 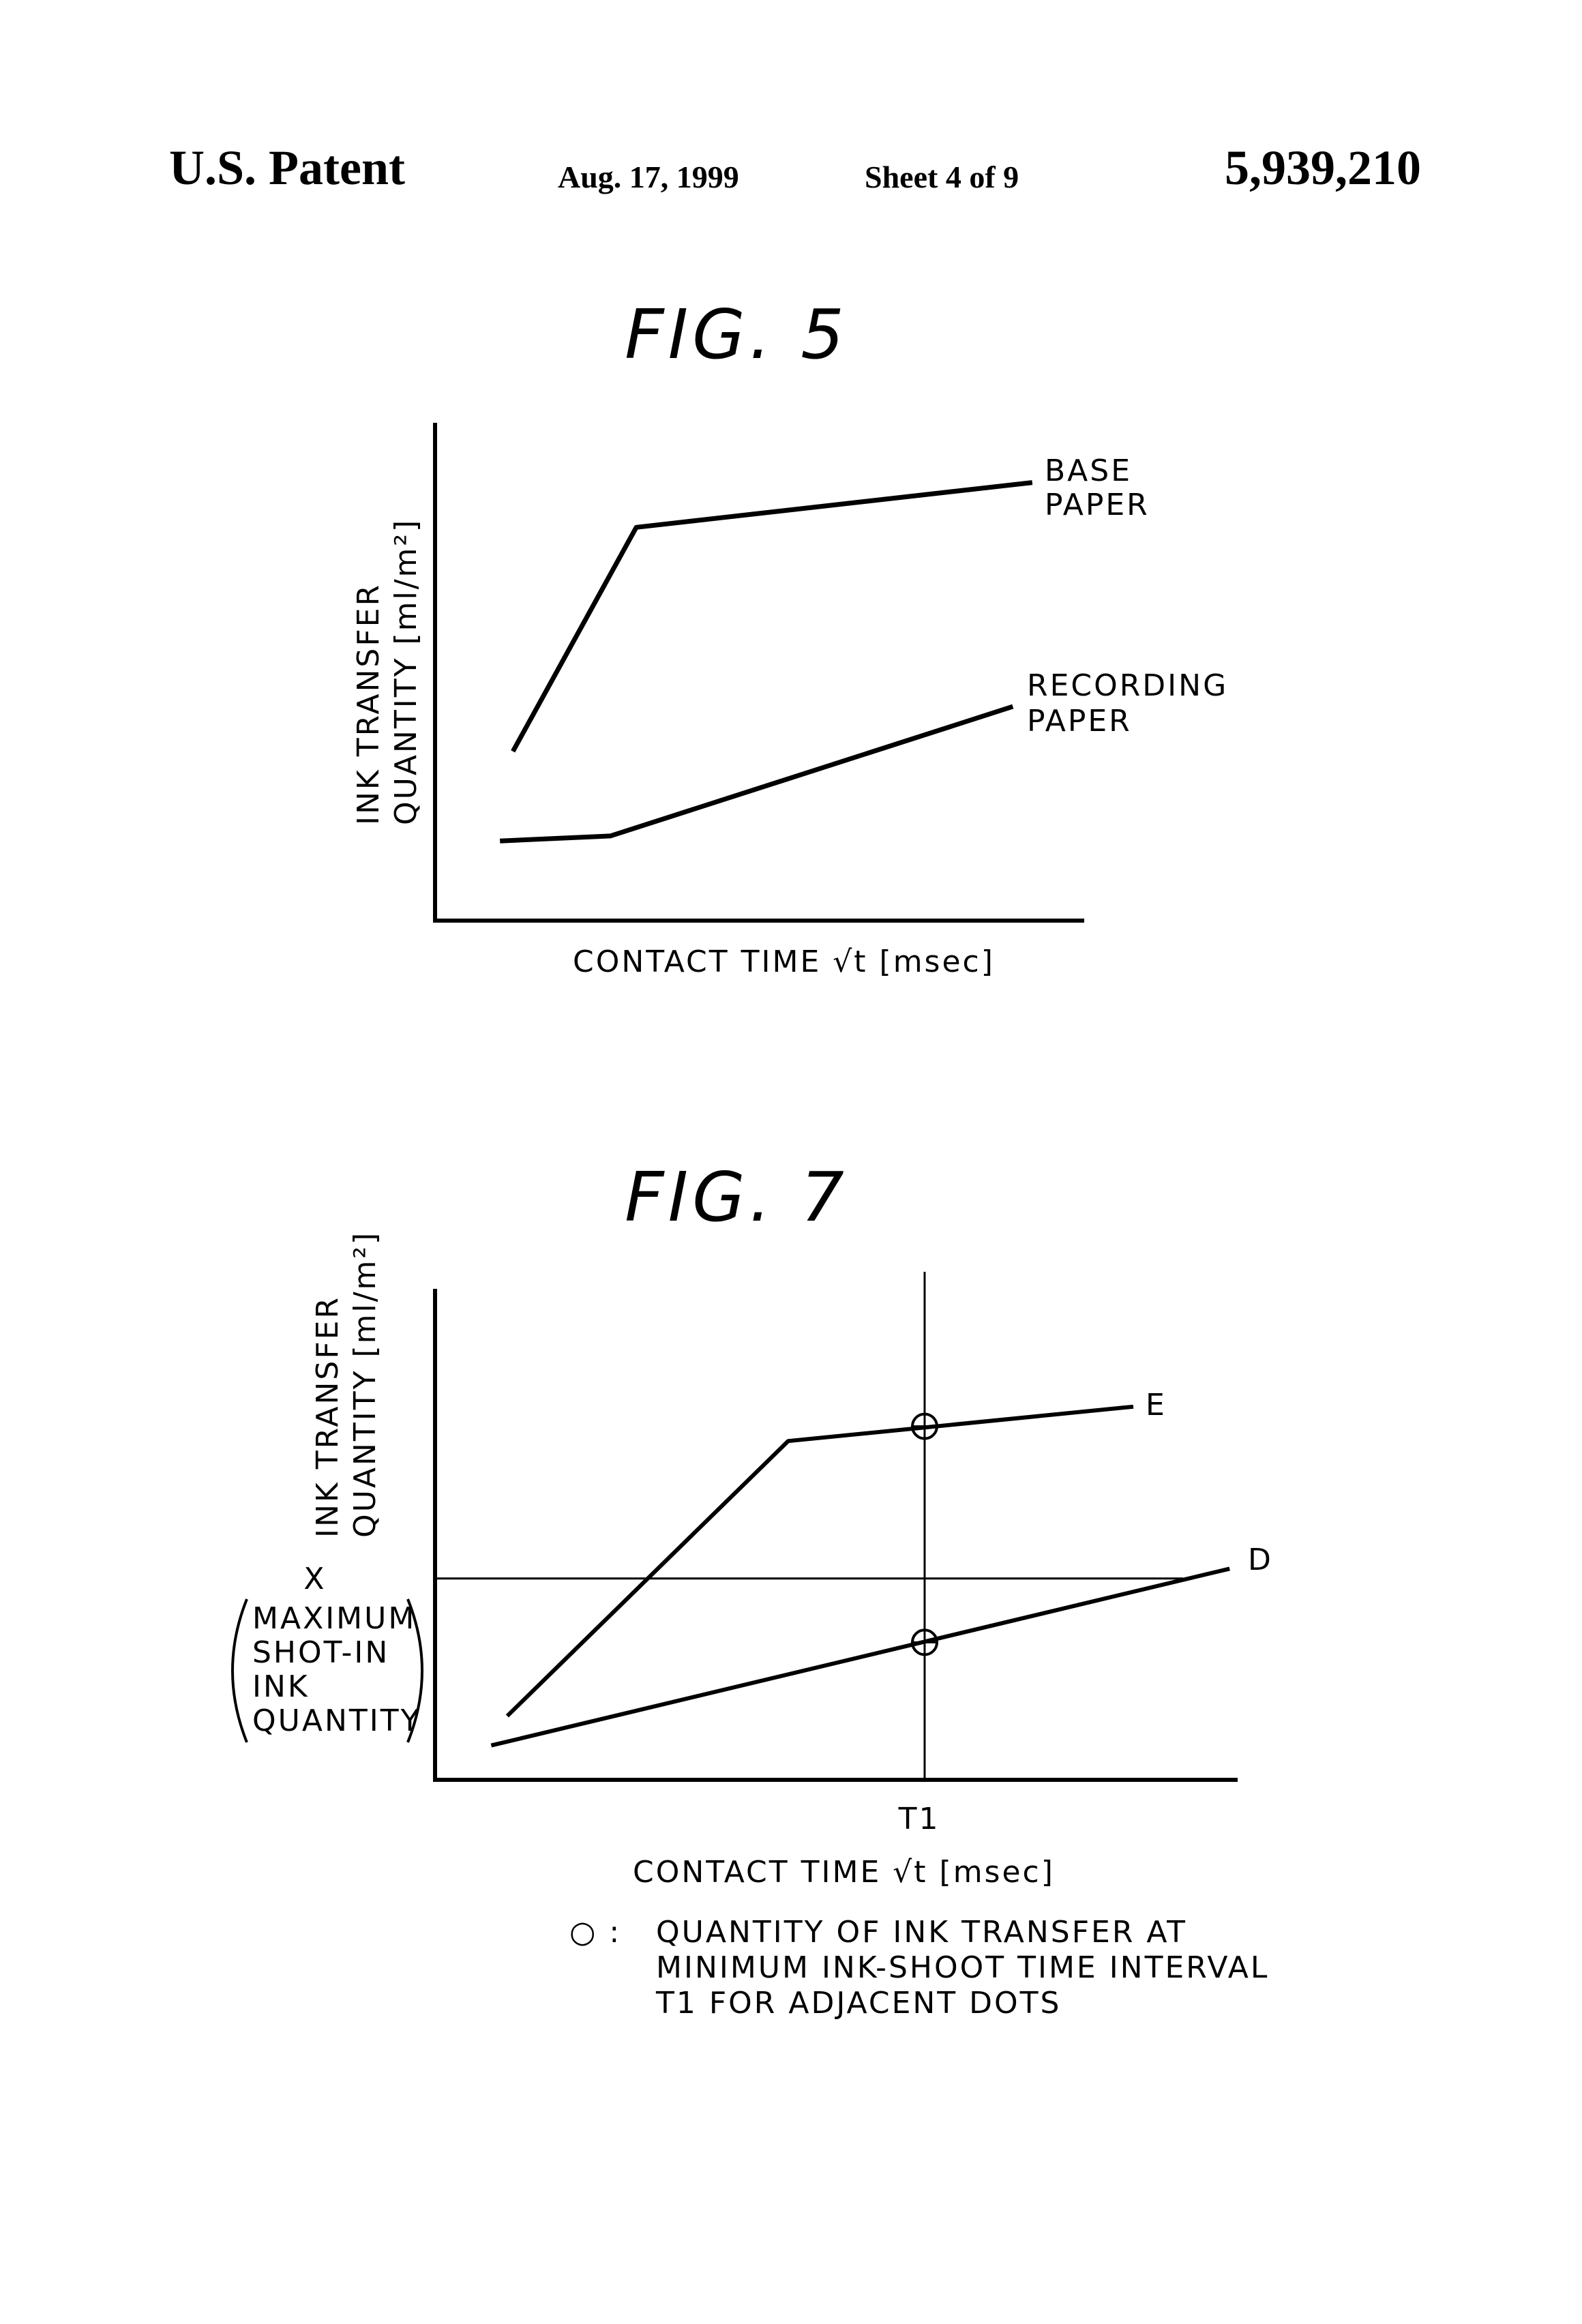 I want to click on fig7-bracket-line-1: MAXIMUM, so click(x=334, y=1618).